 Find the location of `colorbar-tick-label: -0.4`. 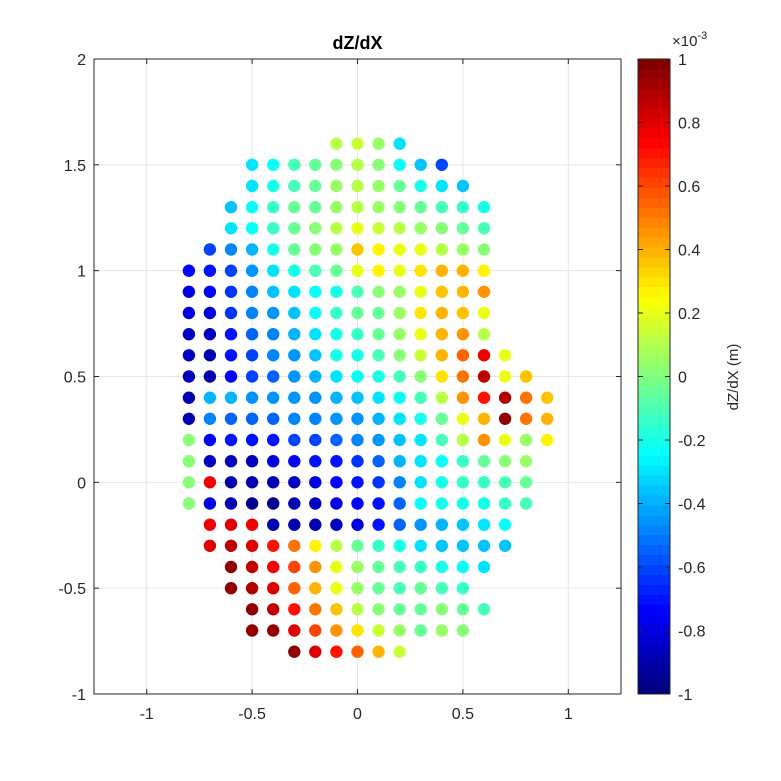

colorbar-tick-label: -0.4 is located at coordinates (692, 505).